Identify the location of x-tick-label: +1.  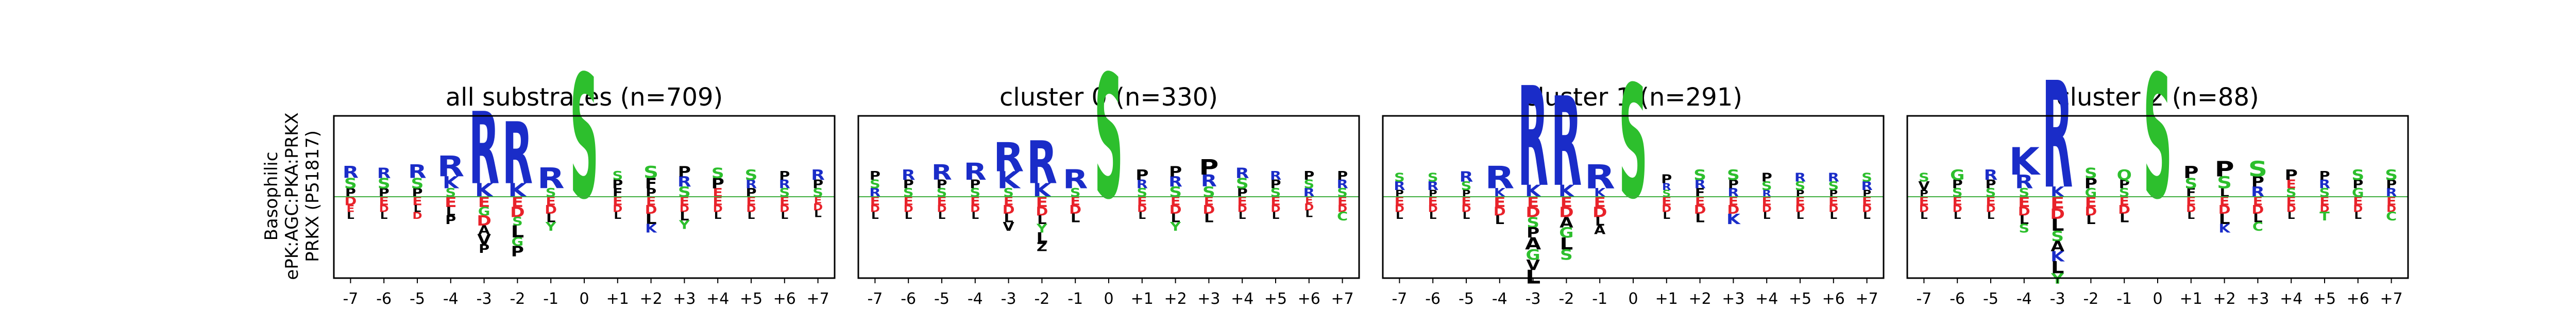
(617, 299).